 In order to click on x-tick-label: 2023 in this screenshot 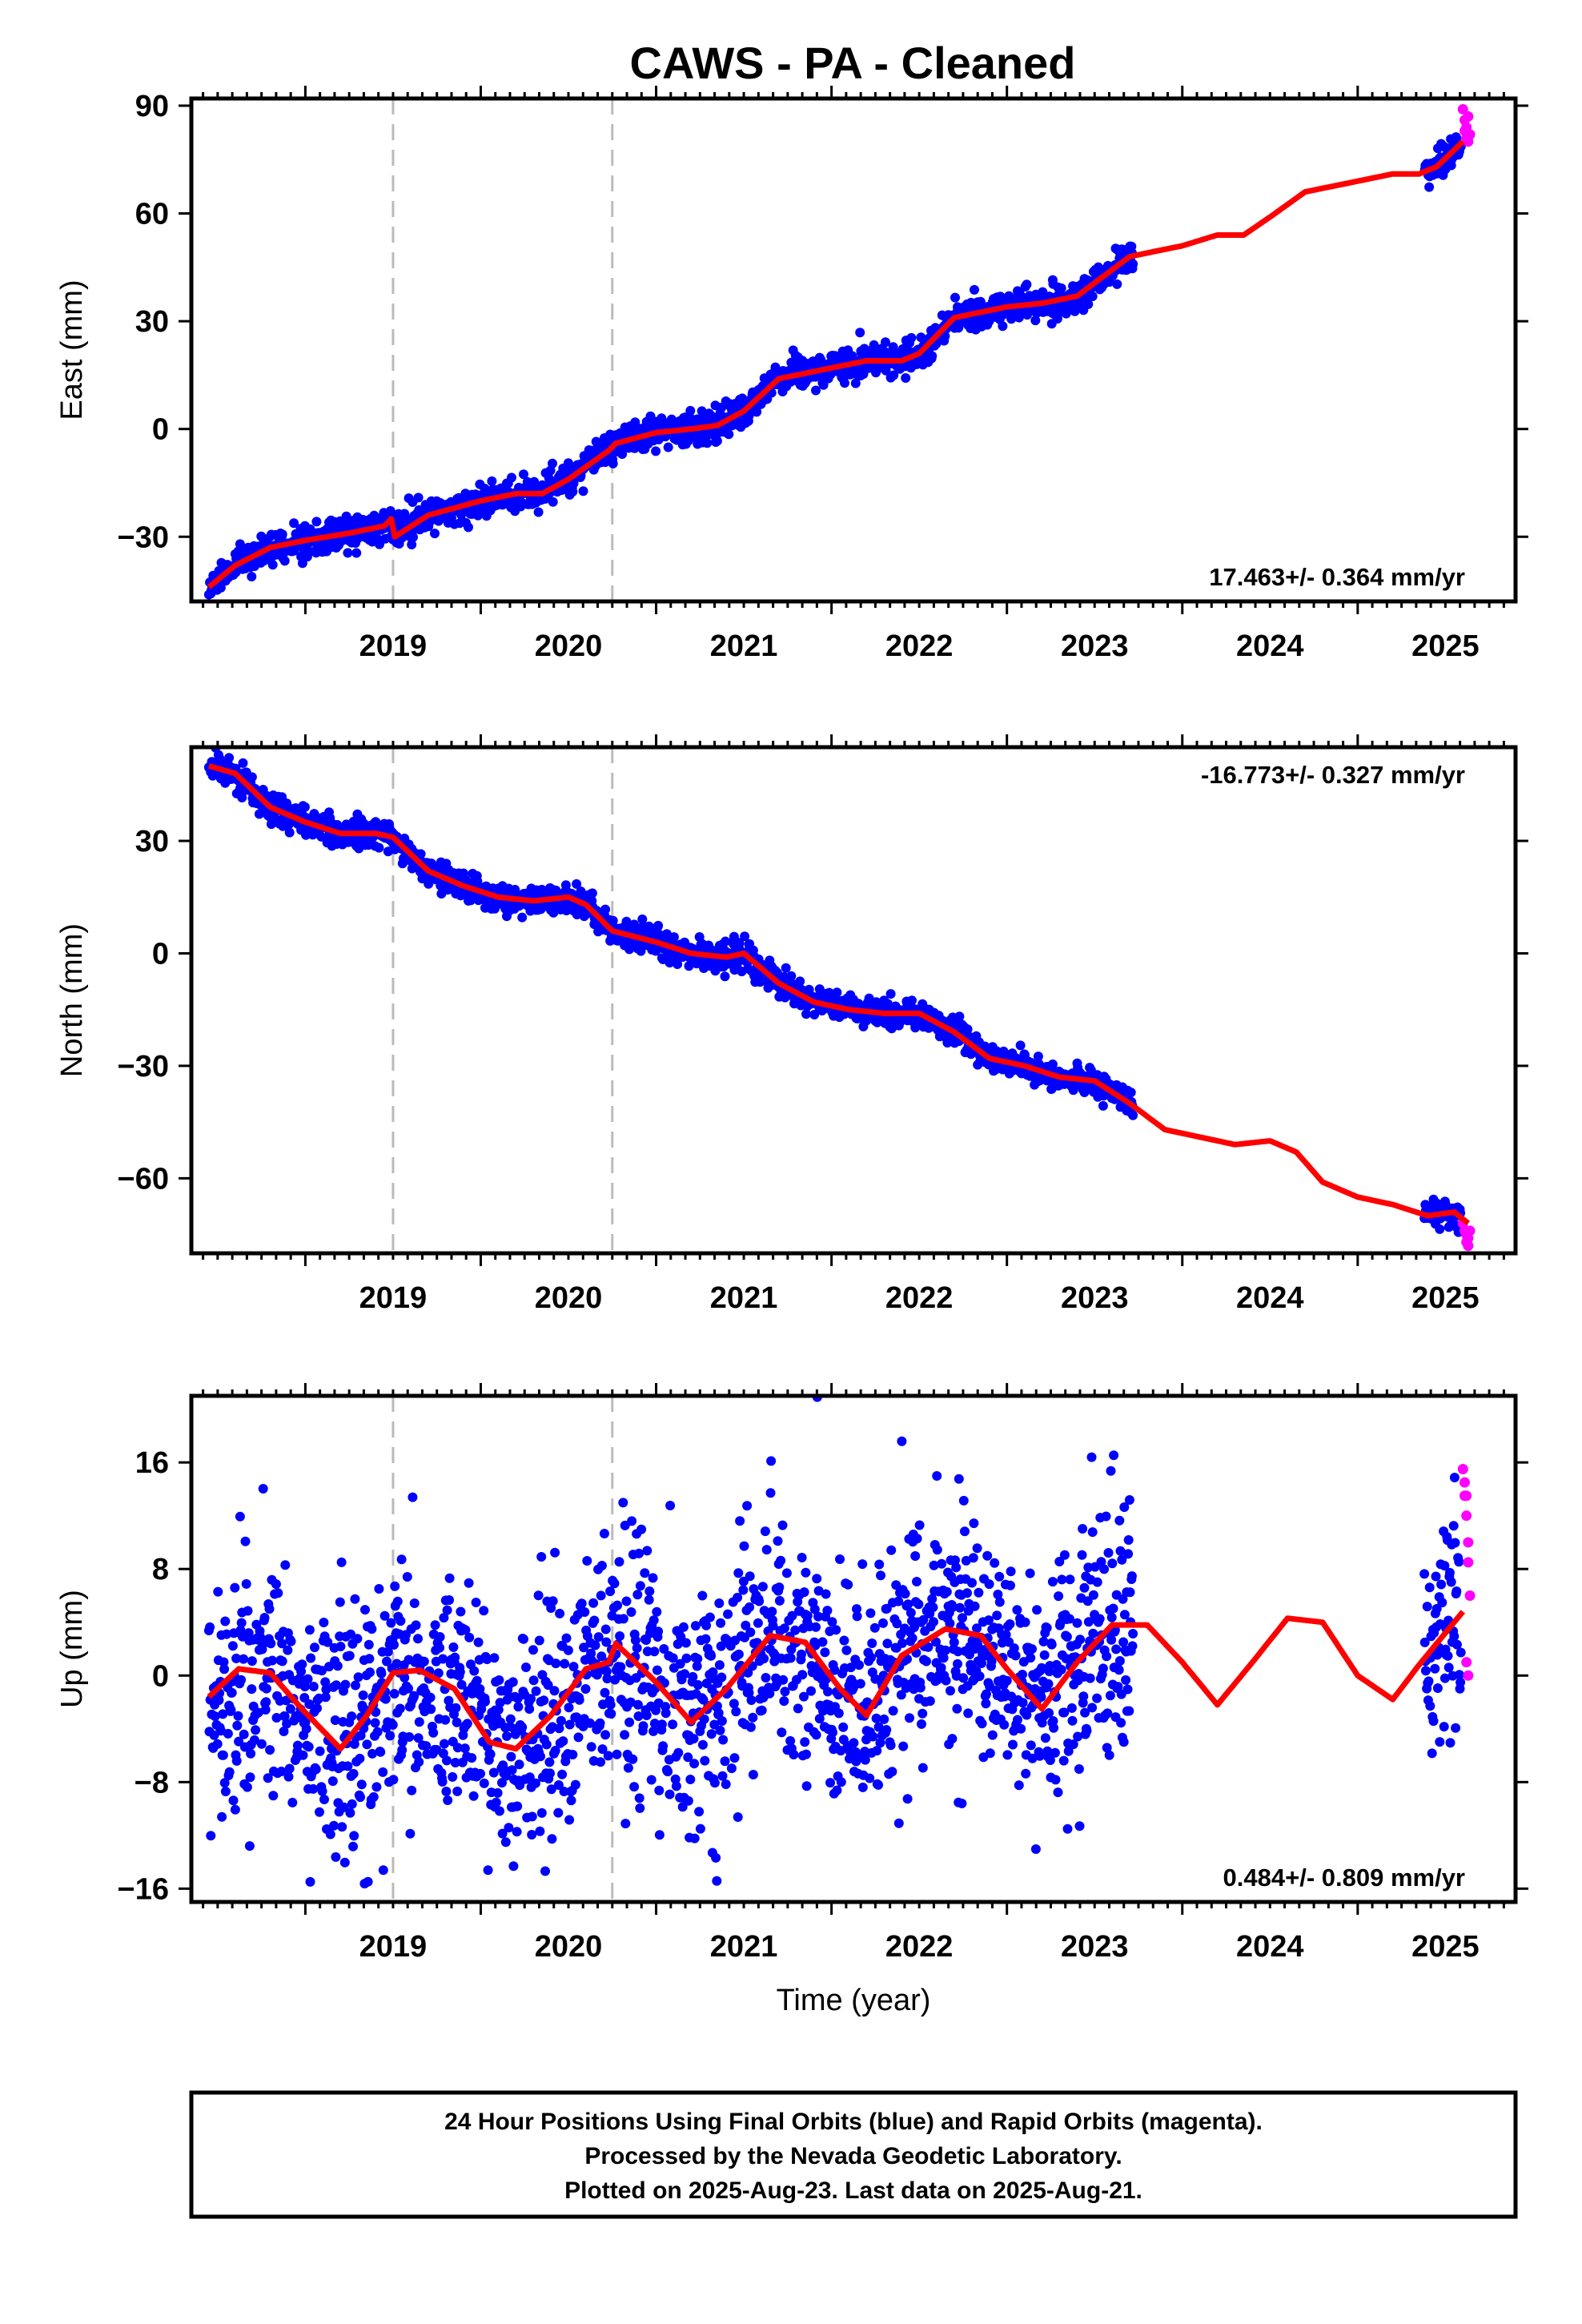, I will do `click(1095, 1298)`.